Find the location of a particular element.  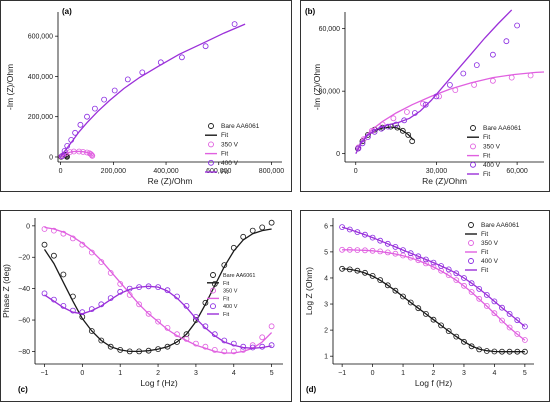

legend-entry: 350 V is located at coordinates (230, 292).